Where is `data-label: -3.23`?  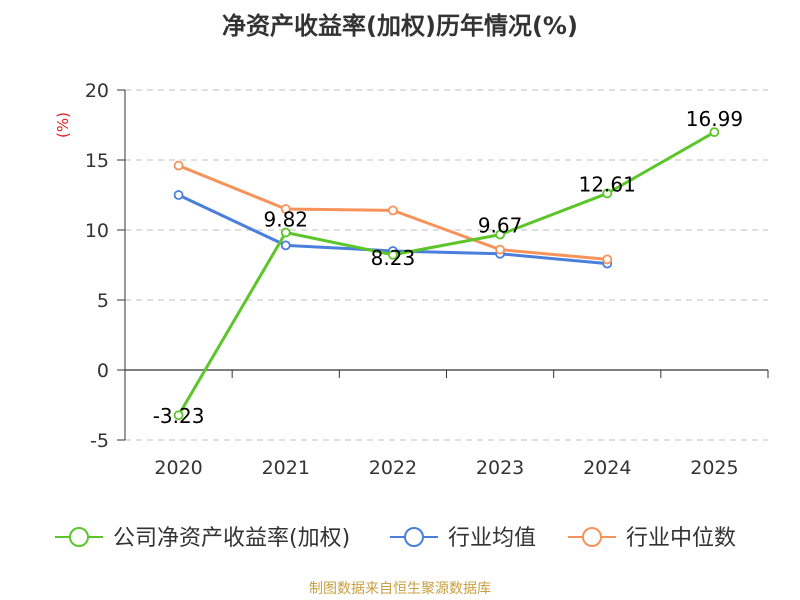
data-label: -3.23 is located at coordinates (179, 416).